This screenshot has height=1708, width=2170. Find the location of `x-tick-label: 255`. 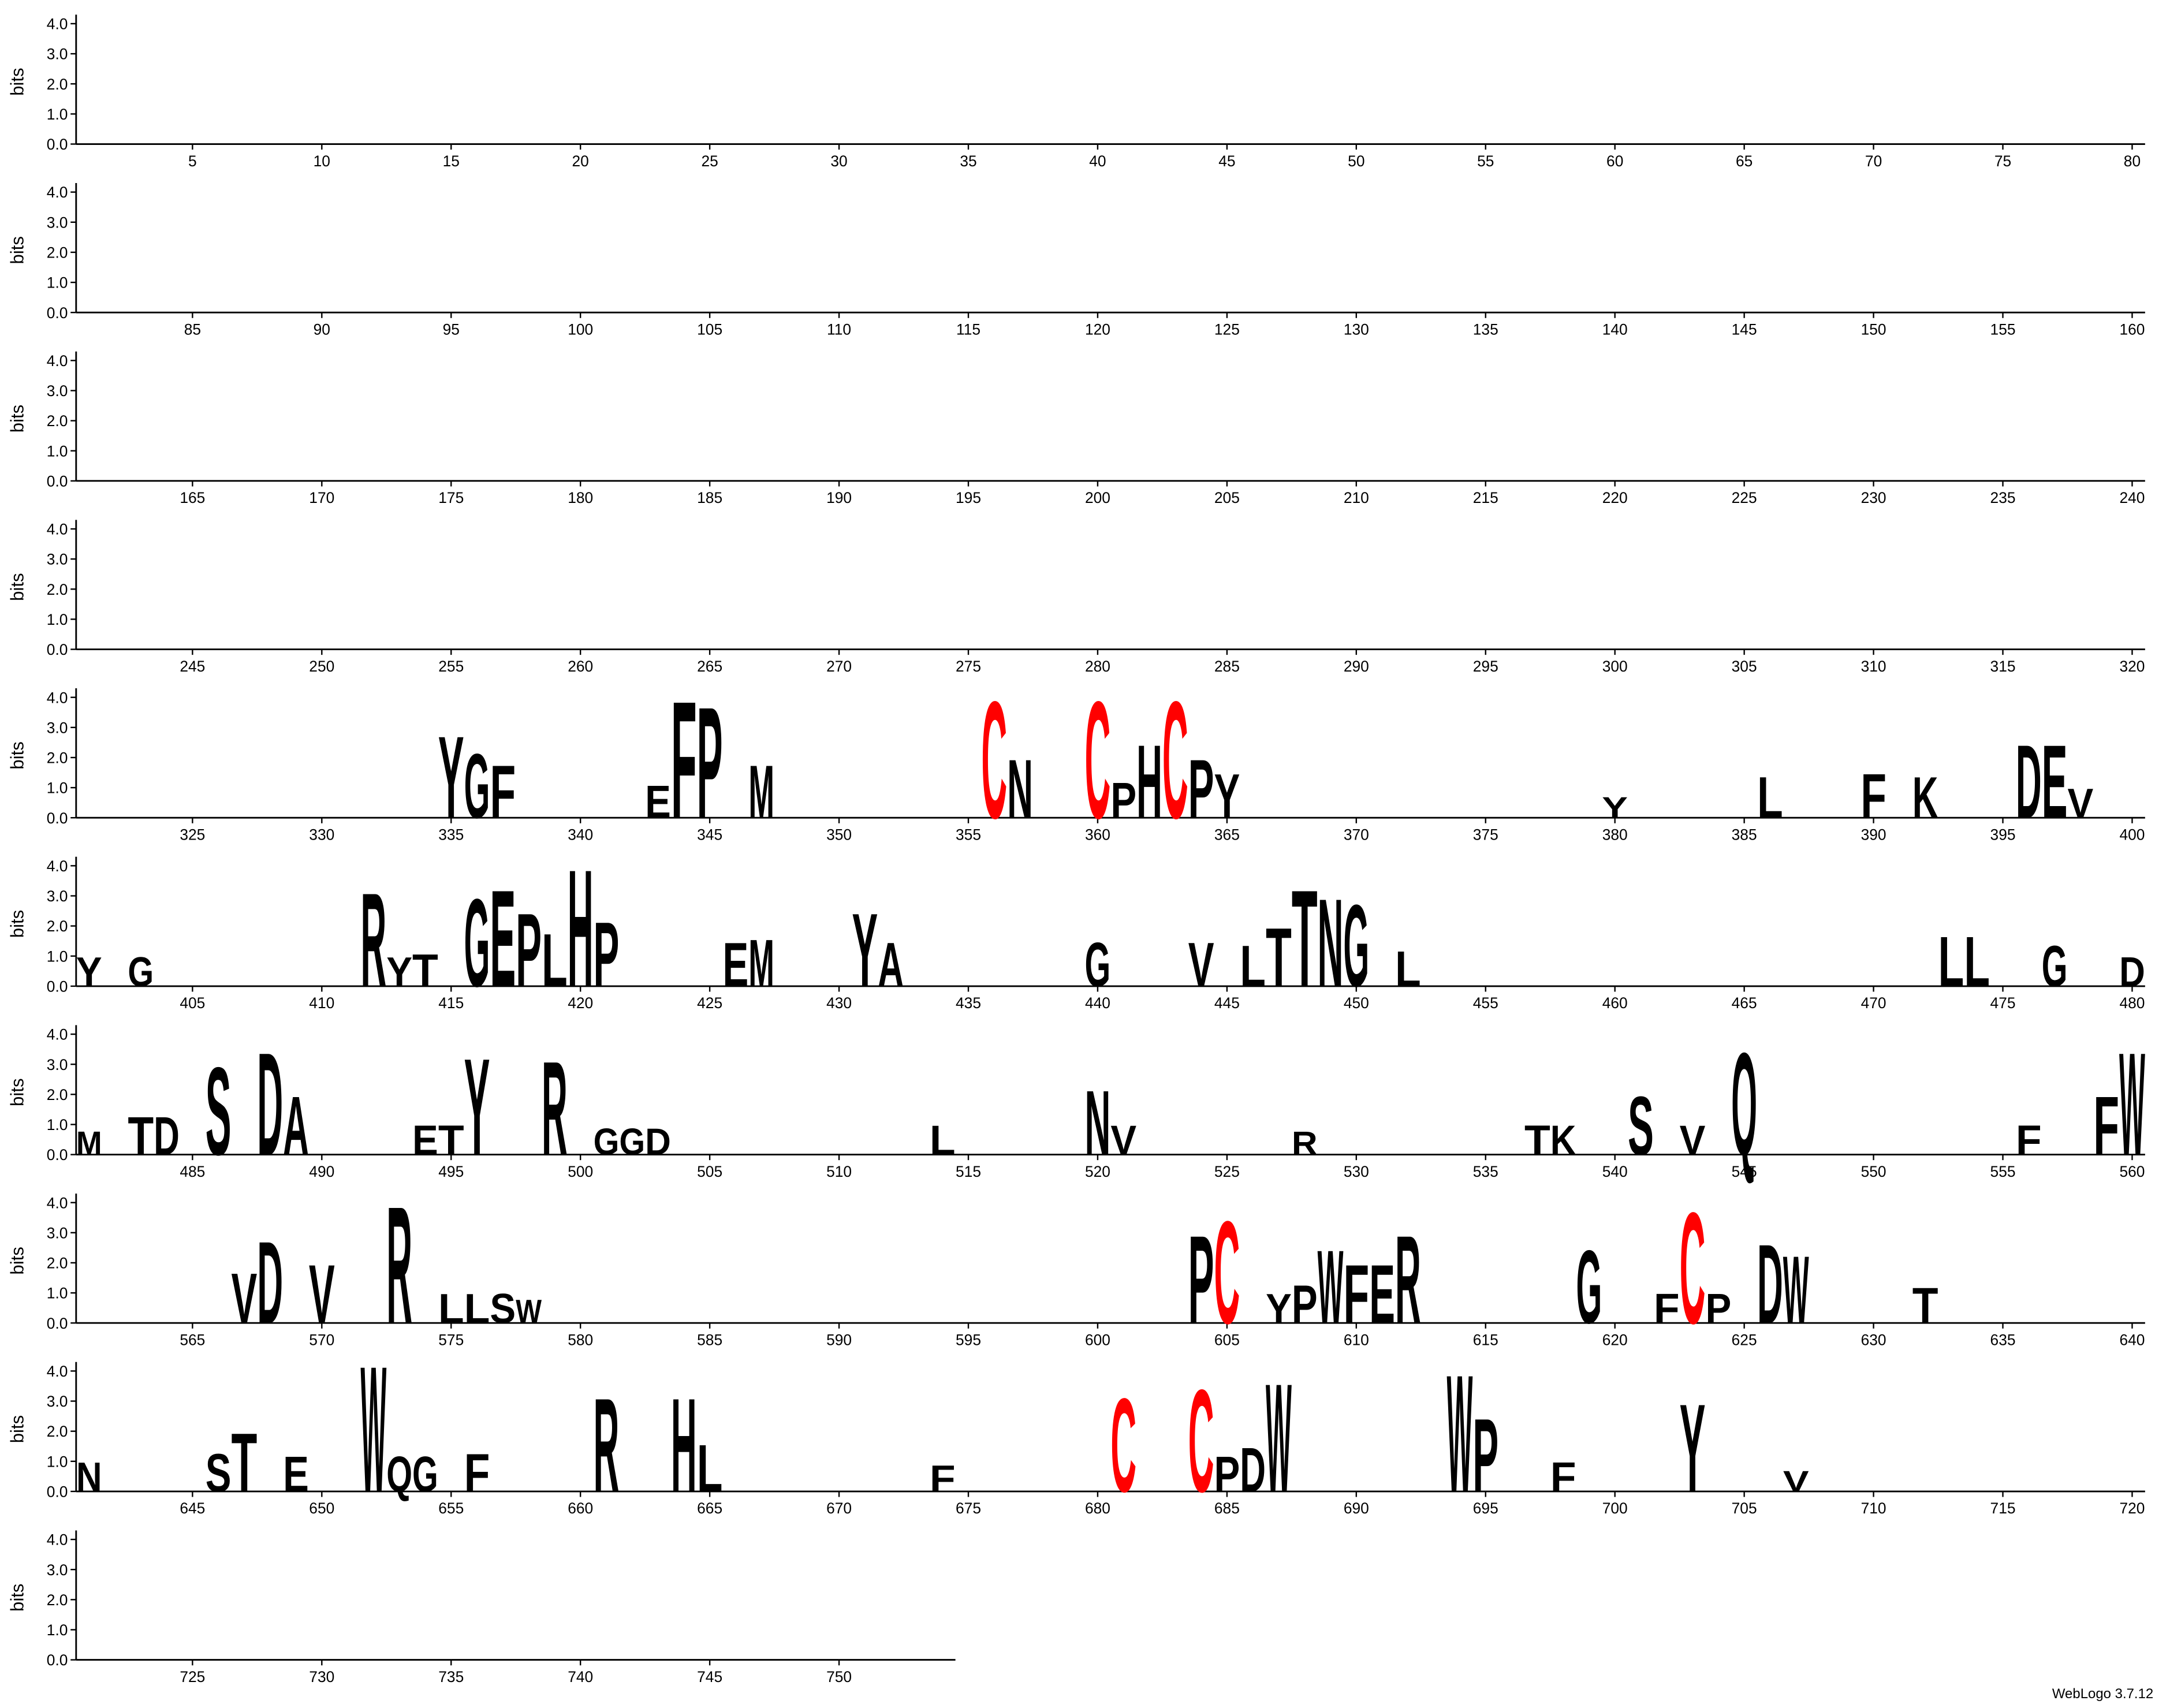

x-tick-label: 255 is located at coordinates (451, 666).